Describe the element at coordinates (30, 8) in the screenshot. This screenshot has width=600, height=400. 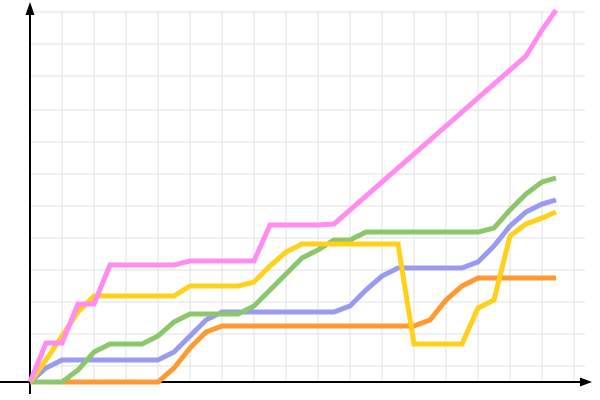
I see `y-axis-arrow-icon` at that location.